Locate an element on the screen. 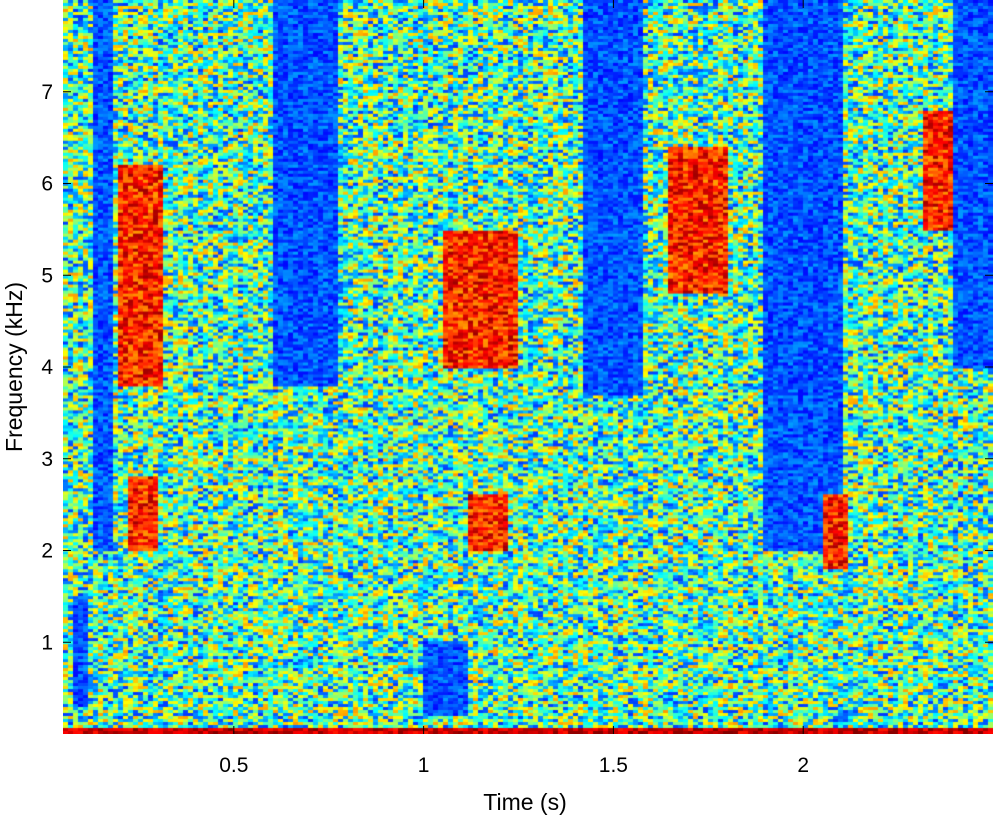  x-tick-label: 1.5 is located at coordinates (613, 765).